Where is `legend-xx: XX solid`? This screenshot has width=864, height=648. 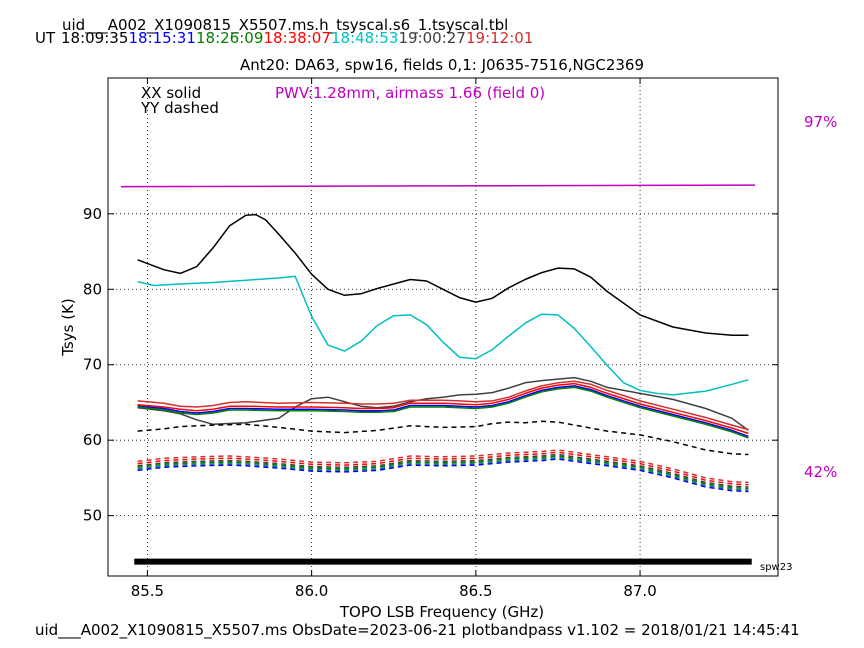
legend-xx: XX solid is located at coordinates (171, 93).